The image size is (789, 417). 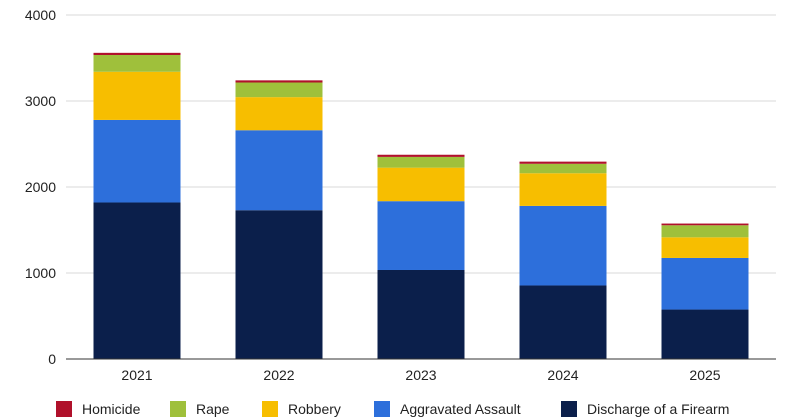 I want to click on x-tick-label: 2021, so click(x=136, y=375).